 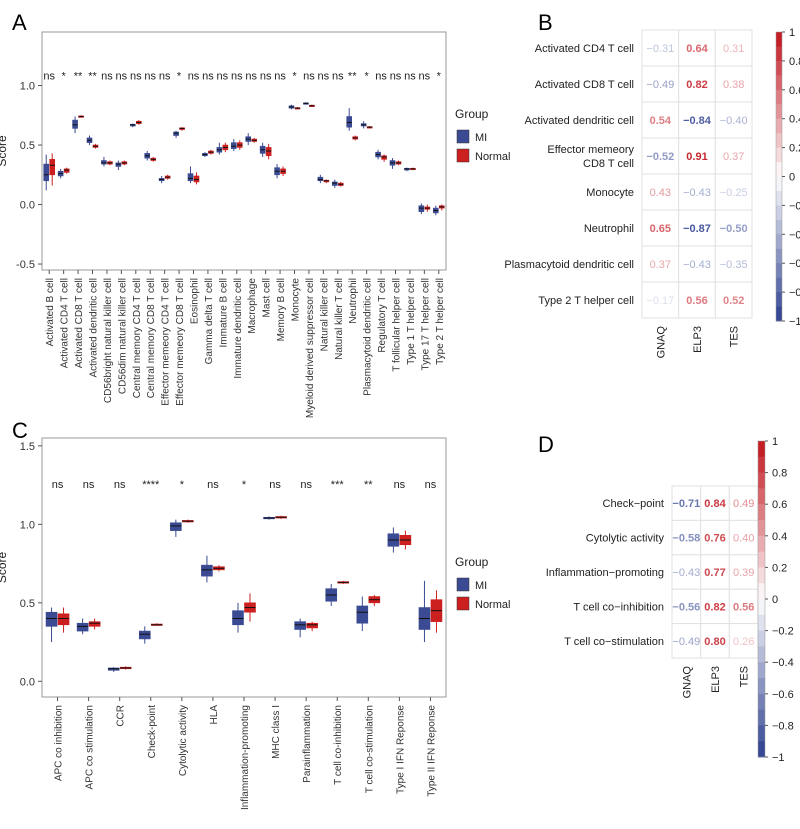 I want to click on colorbar-tick-label: −0.6, so click(x=794, y=264).